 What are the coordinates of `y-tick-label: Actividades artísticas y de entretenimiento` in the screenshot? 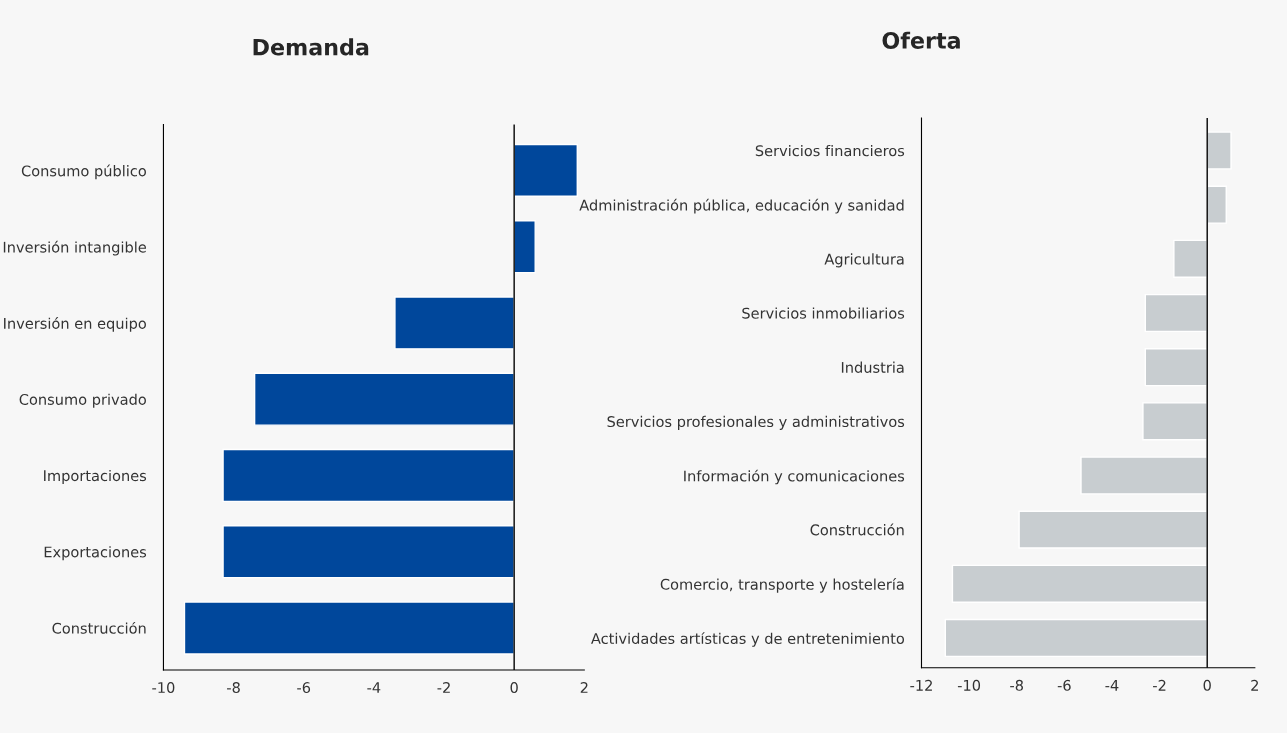 It's located at (748, 639).